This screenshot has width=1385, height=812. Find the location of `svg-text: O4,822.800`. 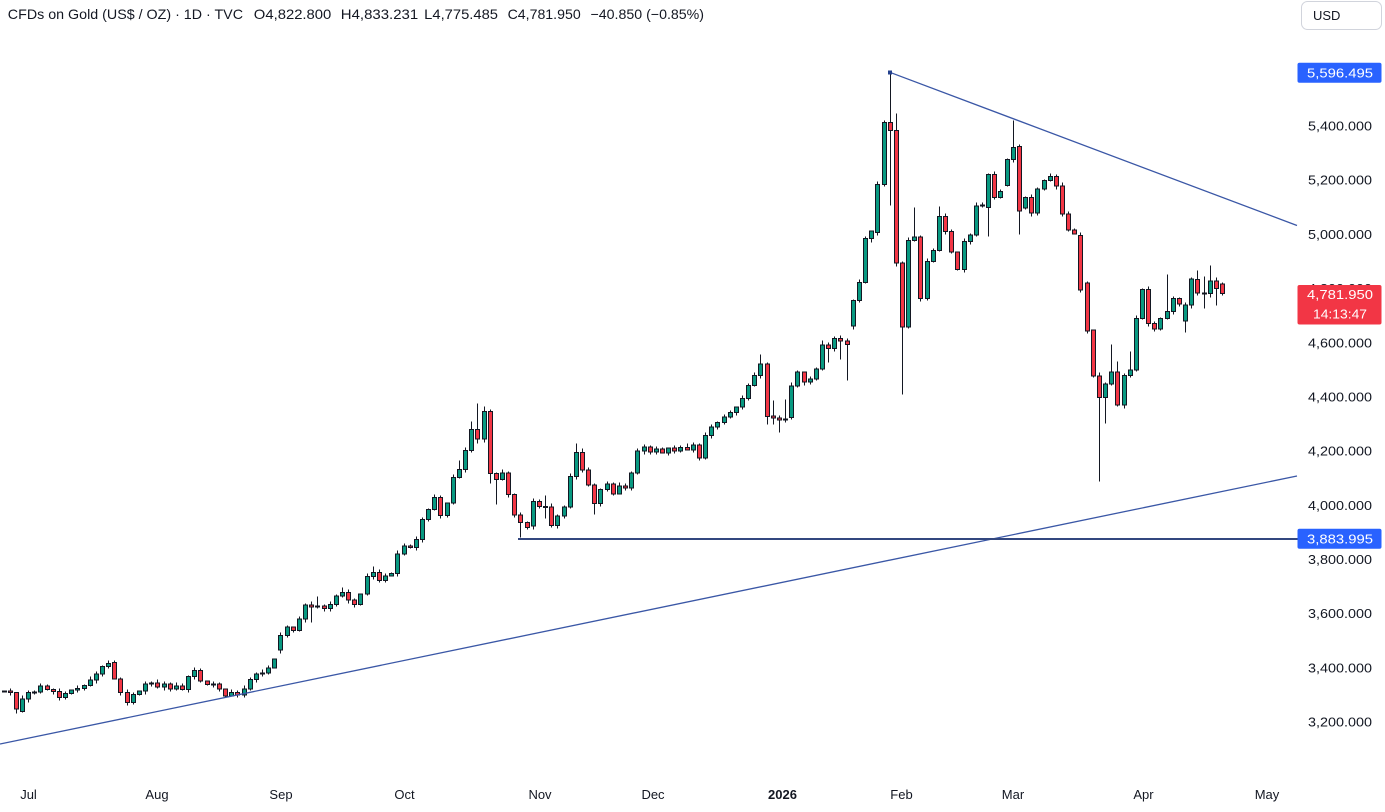

svg-text: O4,822.800 is located at coordinates (293, 14).